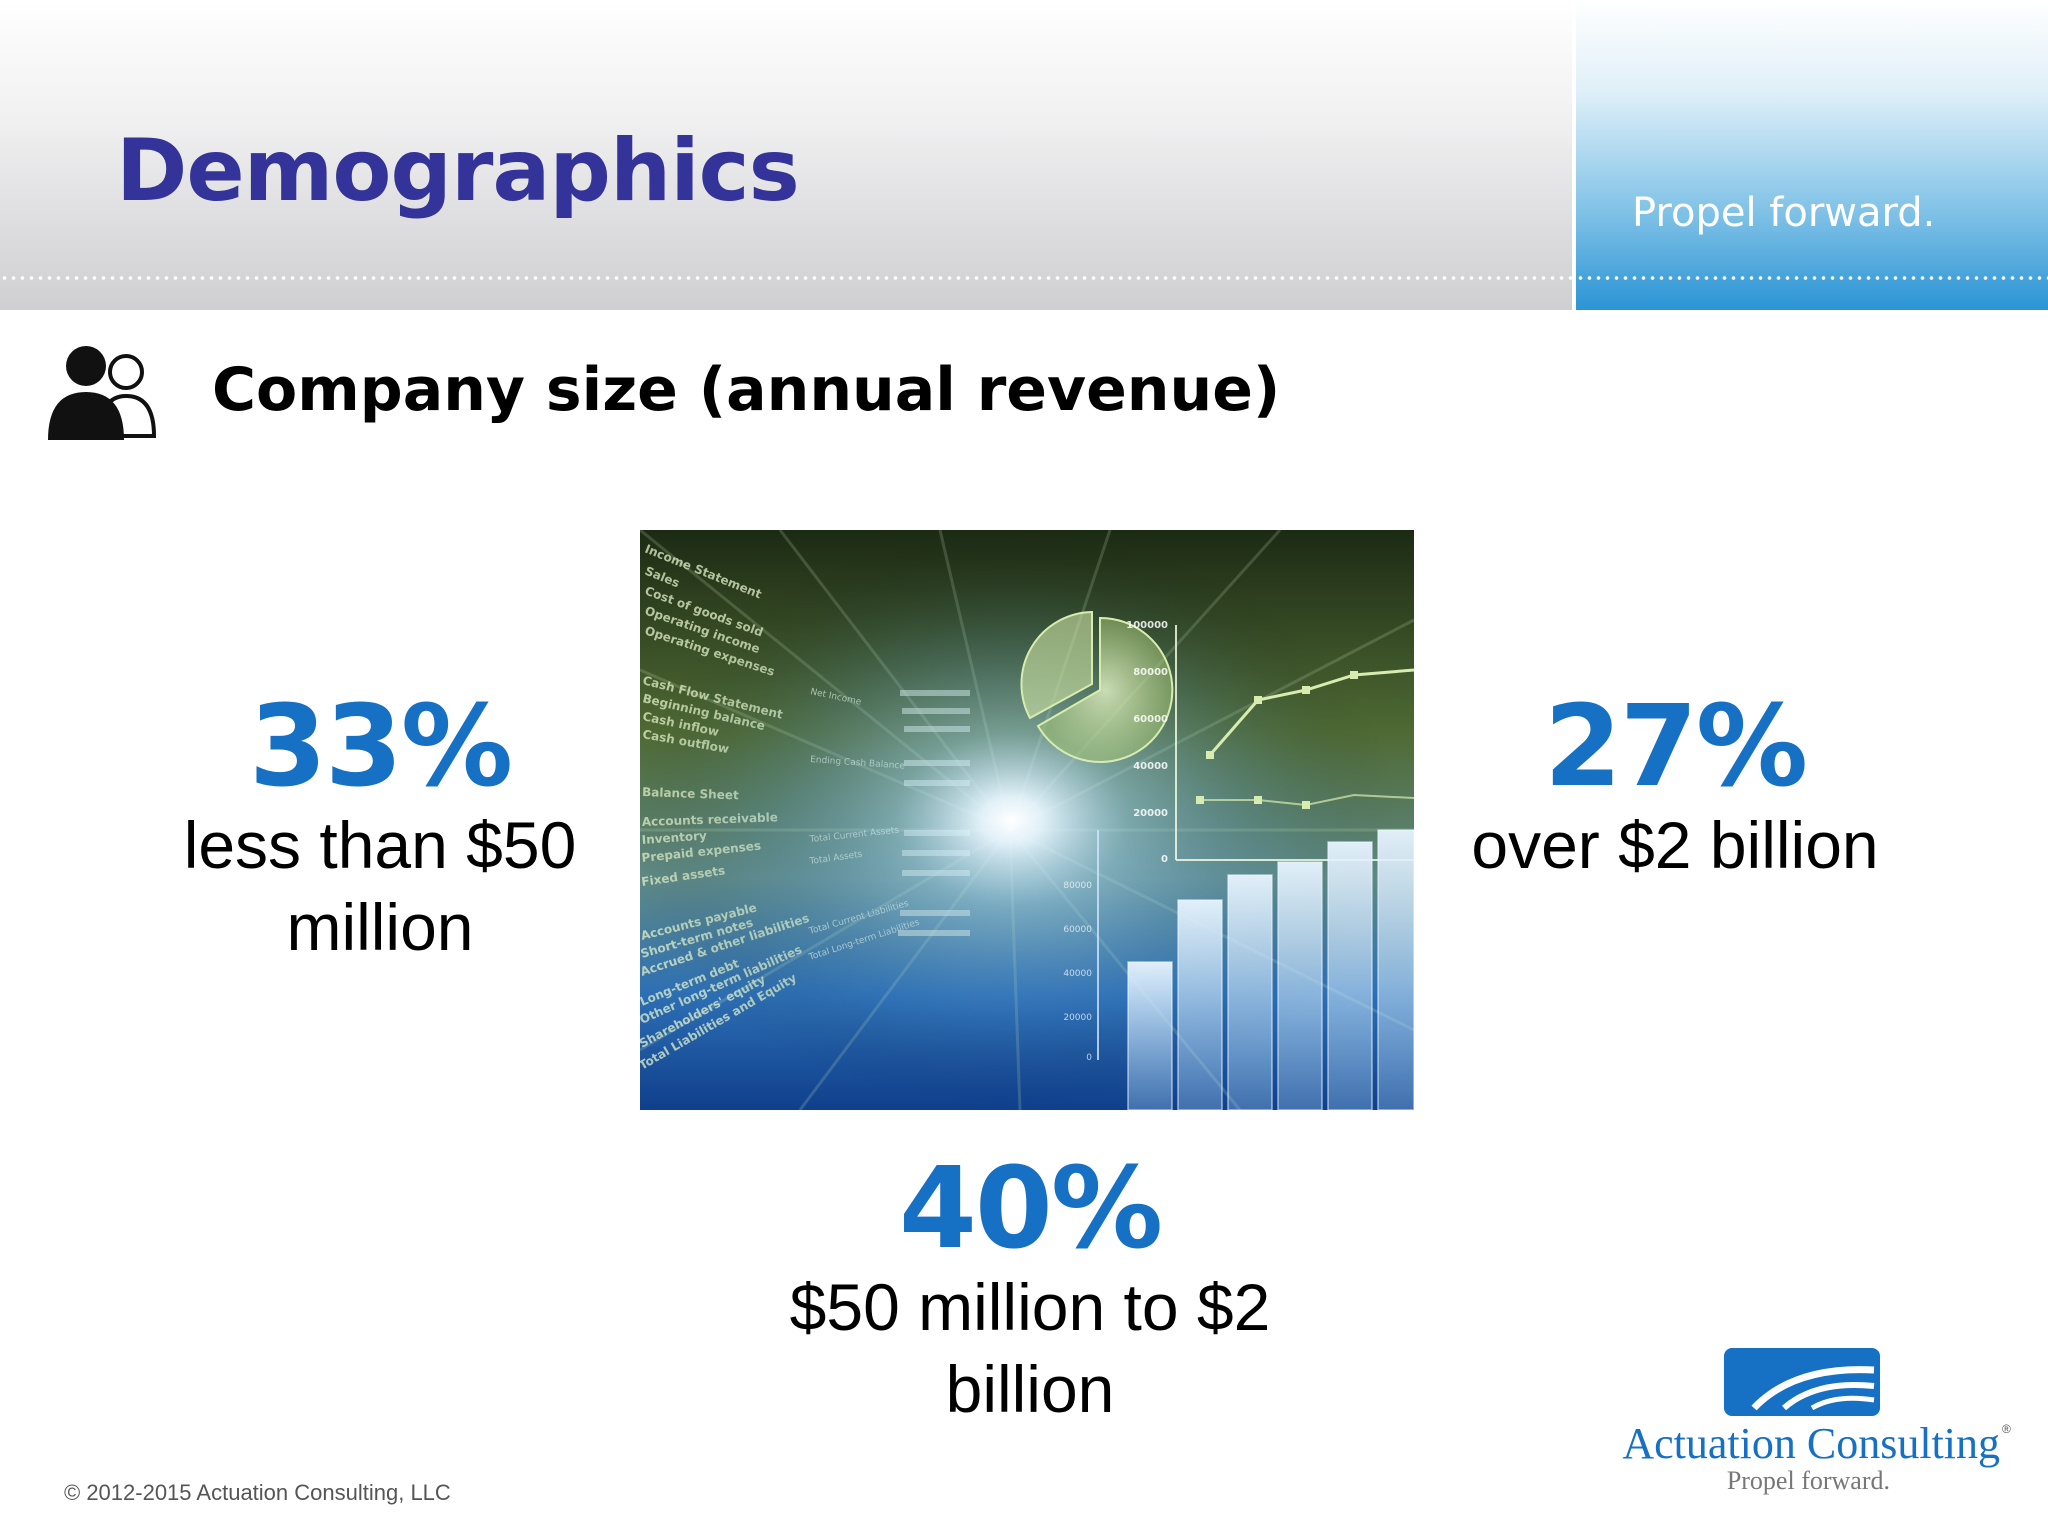 Image resolution: width=2048 pixels, height=1536 pixels. What do you see at coordinates (257, 1492) in the screenshot?
I see `copyright-notice: © 2012-2015 Actuation Consulting, LLC` at bounding box center [257, 1492].